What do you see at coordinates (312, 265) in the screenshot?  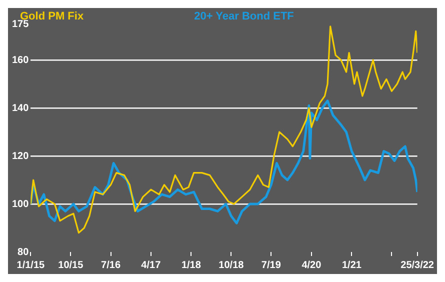 I see `x-tick-label: 4/20` at bounding box center [312, 265].